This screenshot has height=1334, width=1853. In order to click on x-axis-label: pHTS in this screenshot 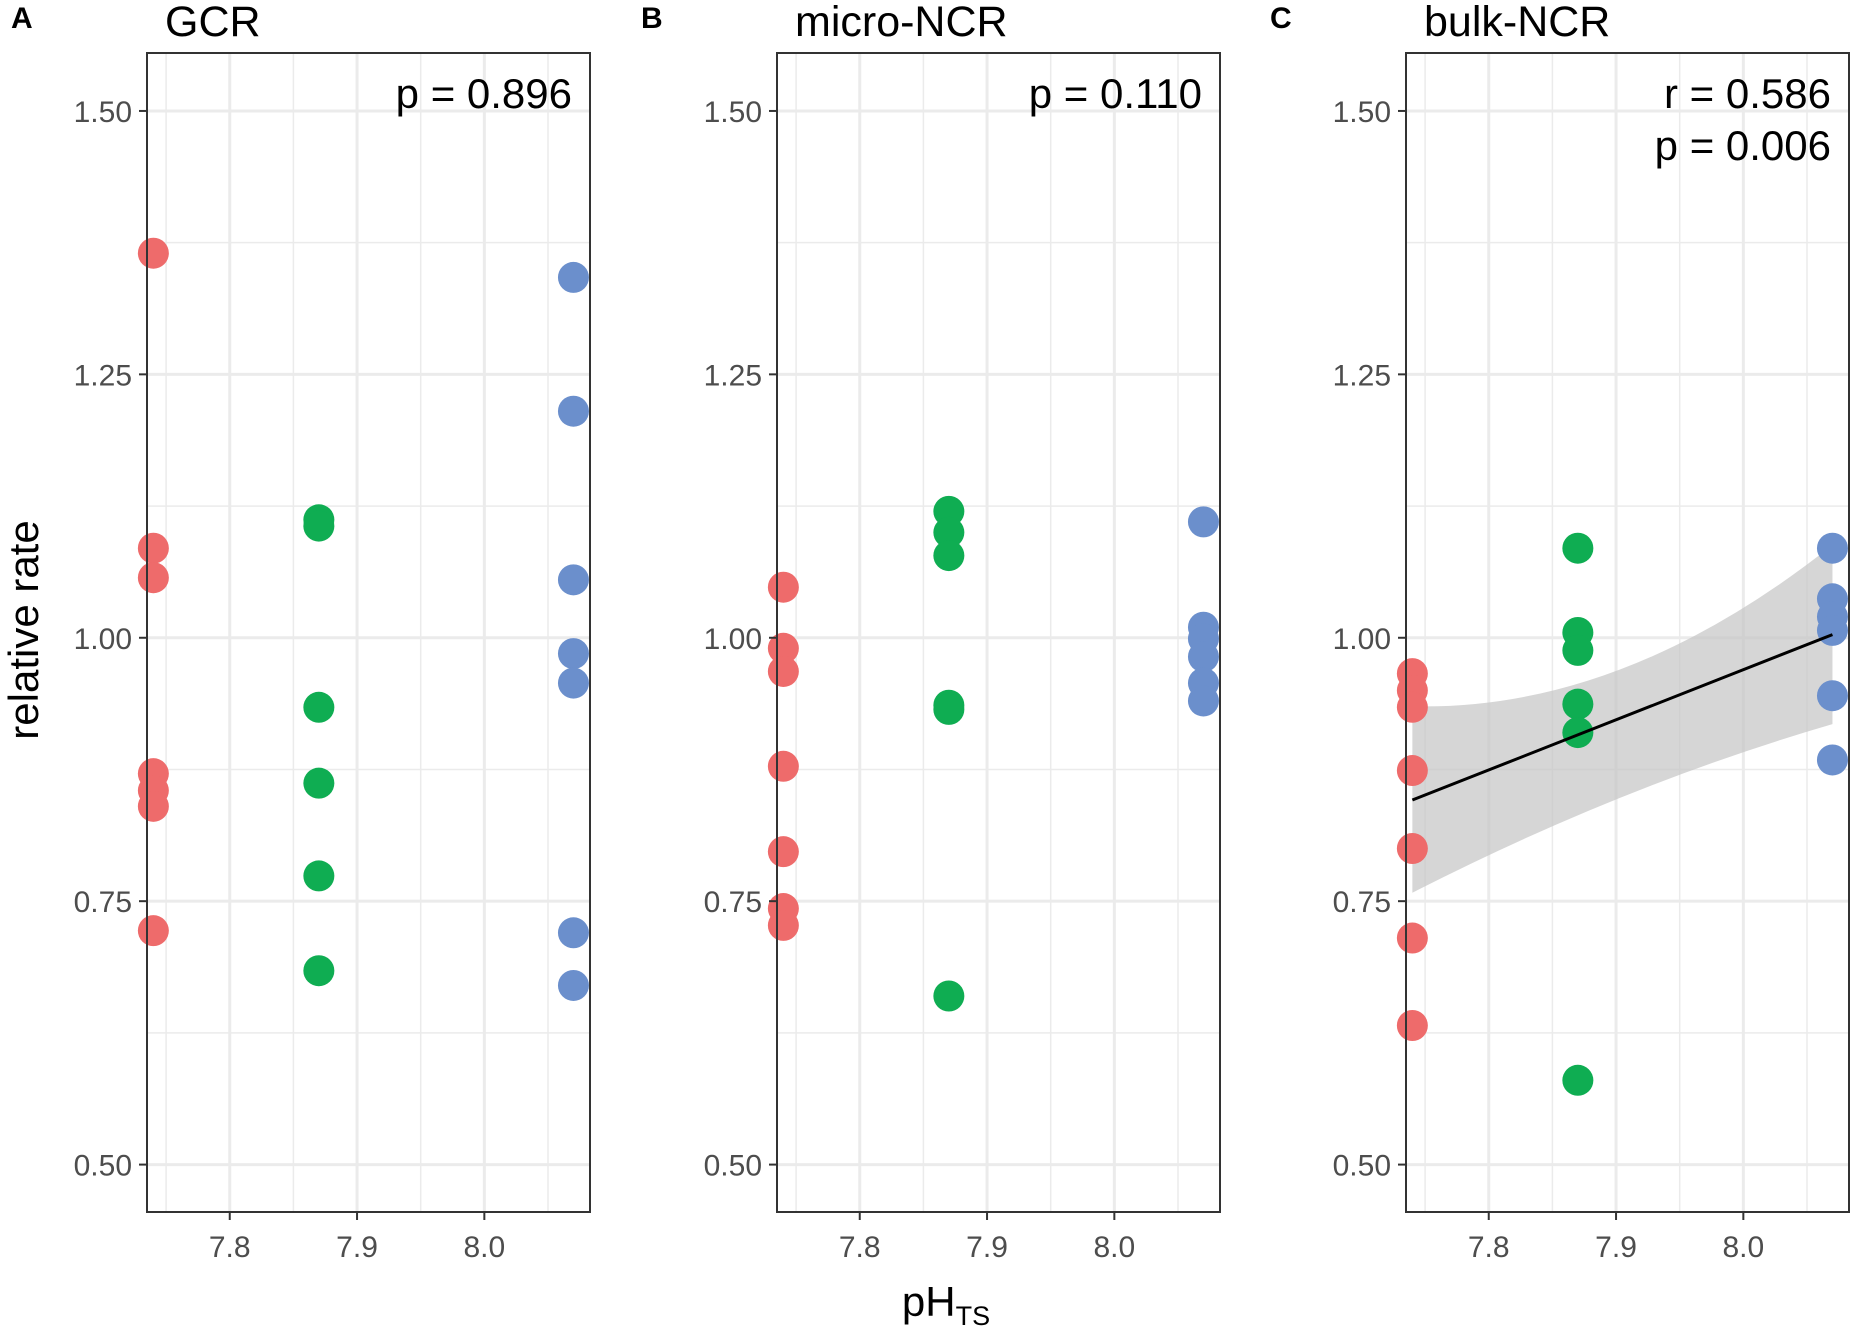, I will do `click(946, 1304)`.